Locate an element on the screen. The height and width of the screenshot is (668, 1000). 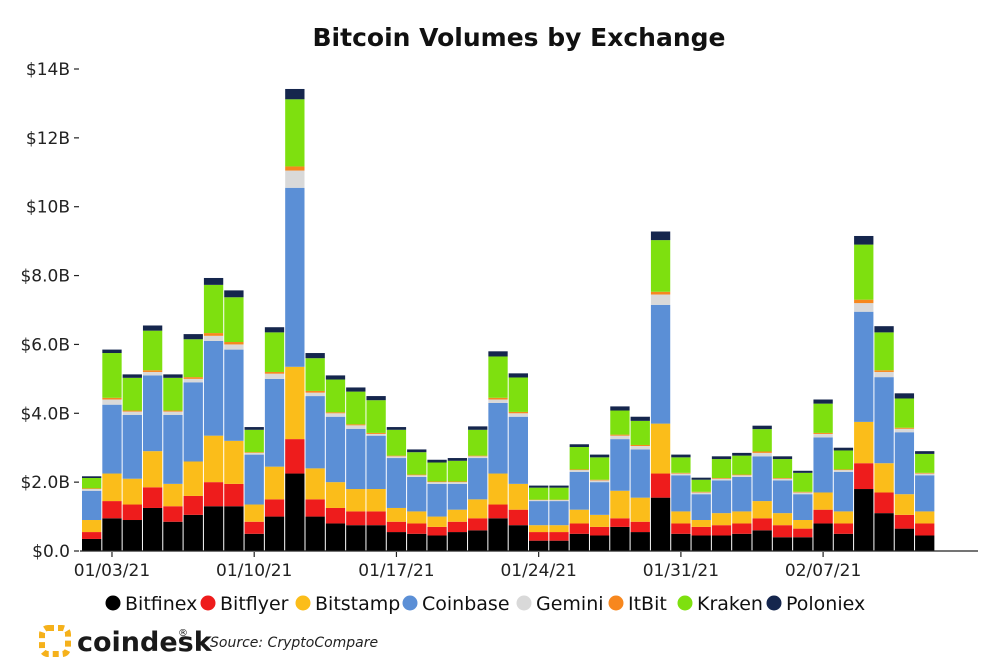
legend-swatch-kraken is located at coordinates (685, 603).